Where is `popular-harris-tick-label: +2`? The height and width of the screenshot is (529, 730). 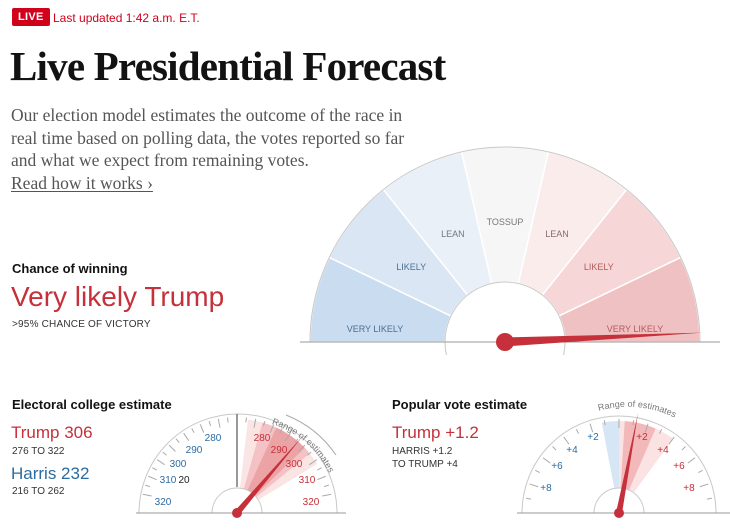 popular-harris-tick-label: +2 is located at coordinates (593, 437).